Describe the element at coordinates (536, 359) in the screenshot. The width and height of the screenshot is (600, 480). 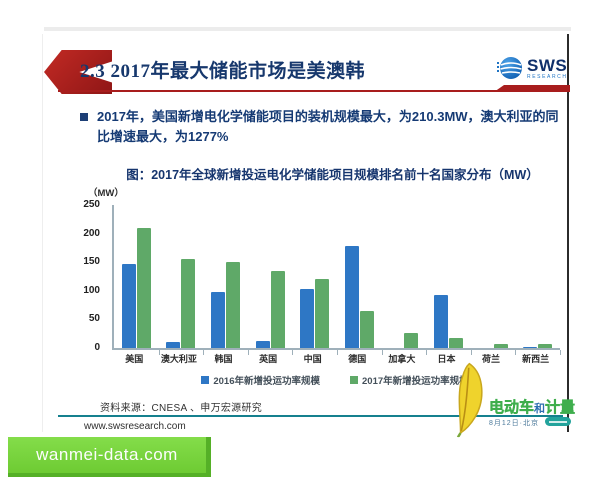
I see `x-label-新西兰: 新西兰` at that location.